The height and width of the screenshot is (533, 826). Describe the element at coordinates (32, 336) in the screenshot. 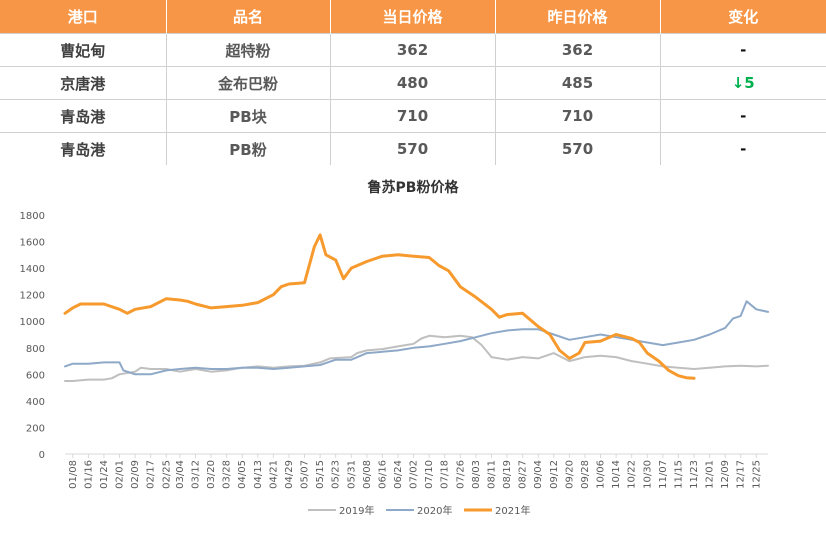

I see `y-axis: 0 200 400 600 800 1000 1200 1400 1600 1800` at that location.